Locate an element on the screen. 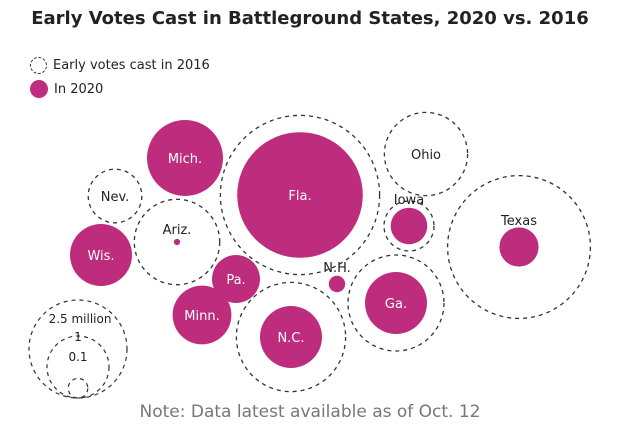  bubble-2020-wis is located at coordinates (101, 255).